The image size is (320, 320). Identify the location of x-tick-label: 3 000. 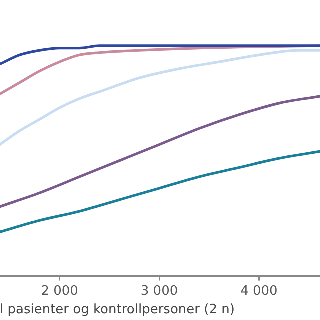
(159, 291).